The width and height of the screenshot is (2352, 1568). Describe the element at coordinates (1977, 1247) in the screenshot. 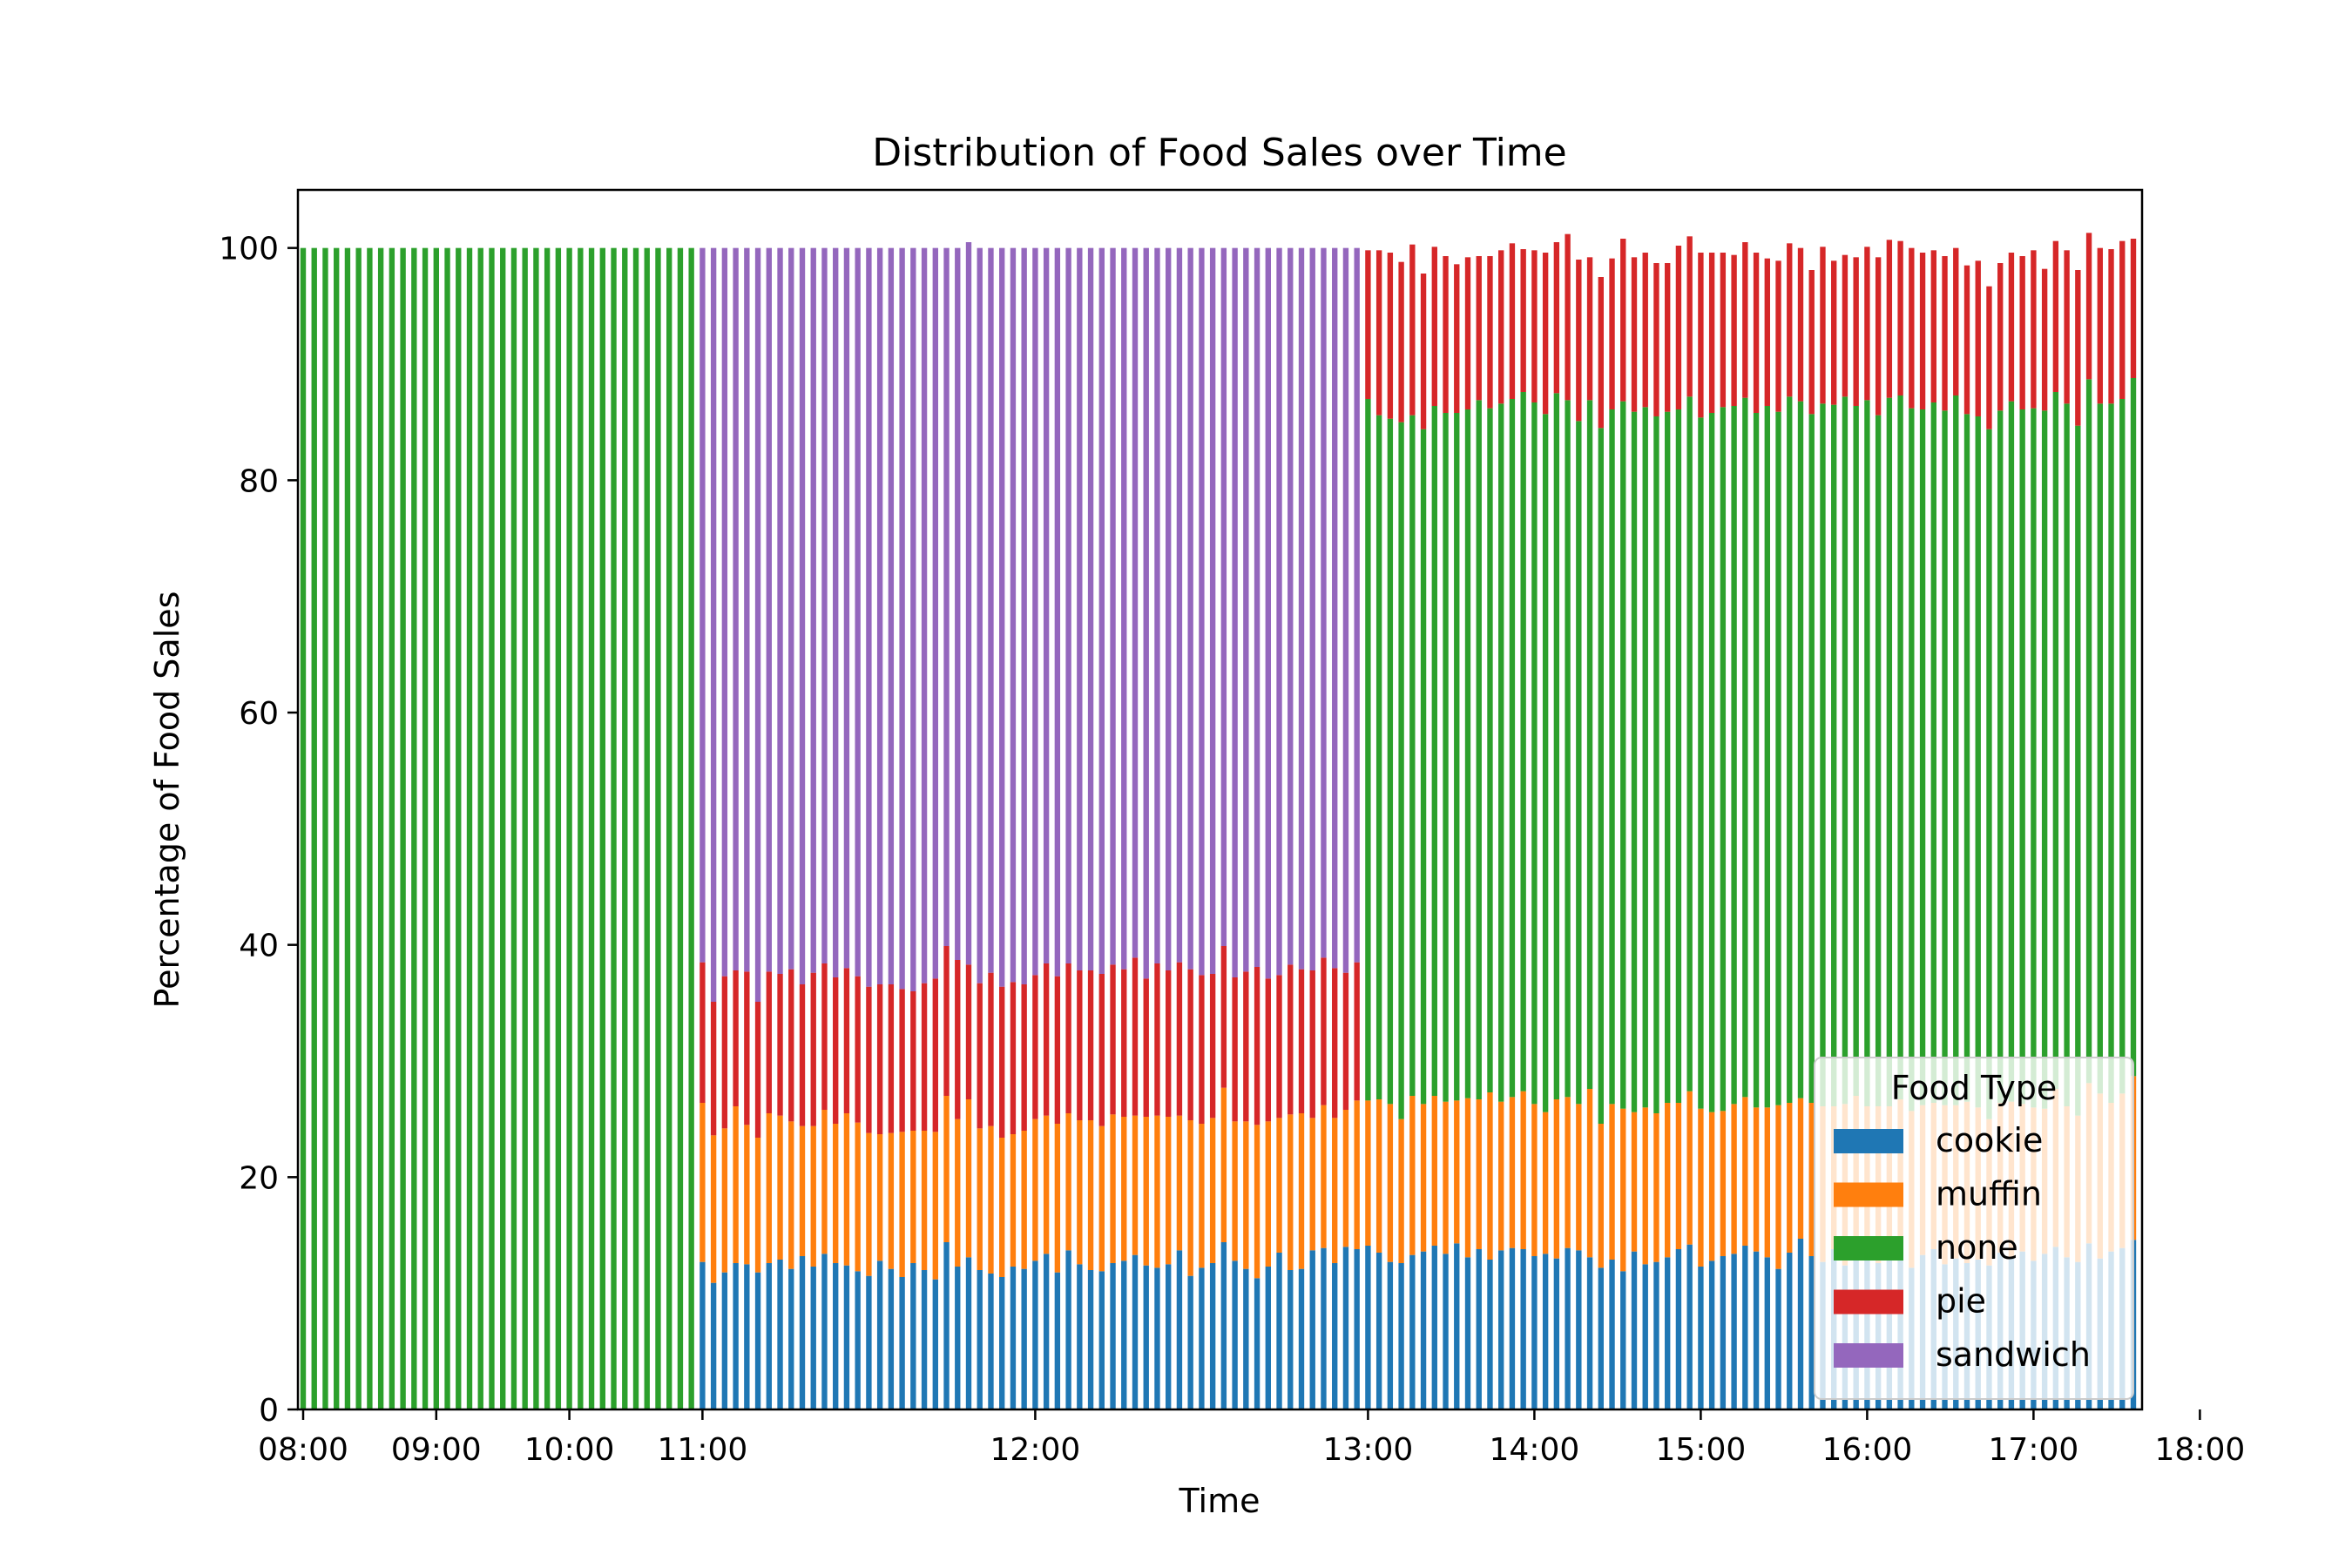

I see `legend-label-none: none` at that location.